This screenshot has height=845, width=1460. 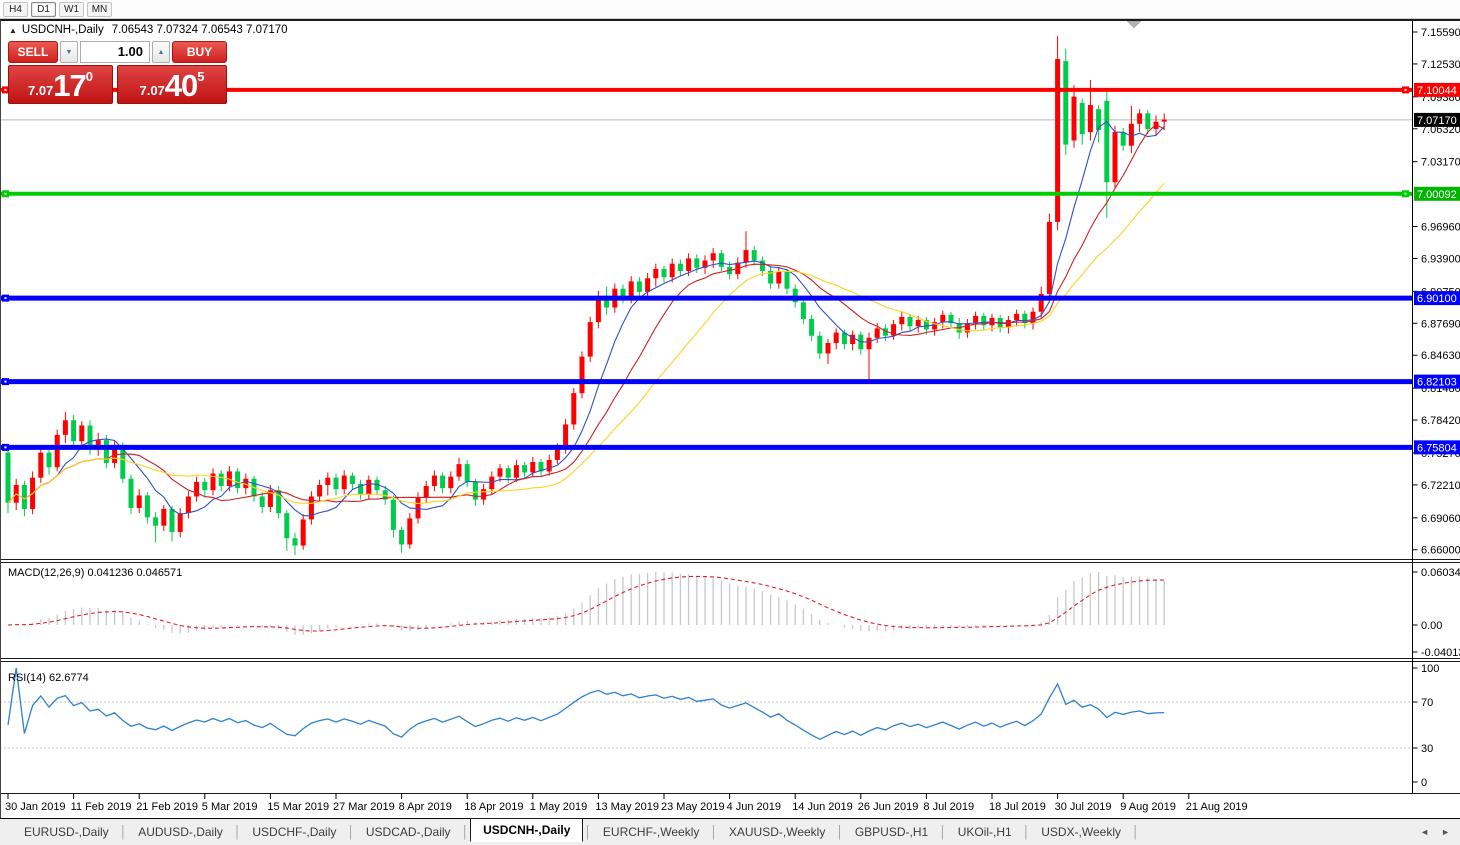 I want to click on price-badge-6.75804: 6.75804, so click(x=1437, y=447).